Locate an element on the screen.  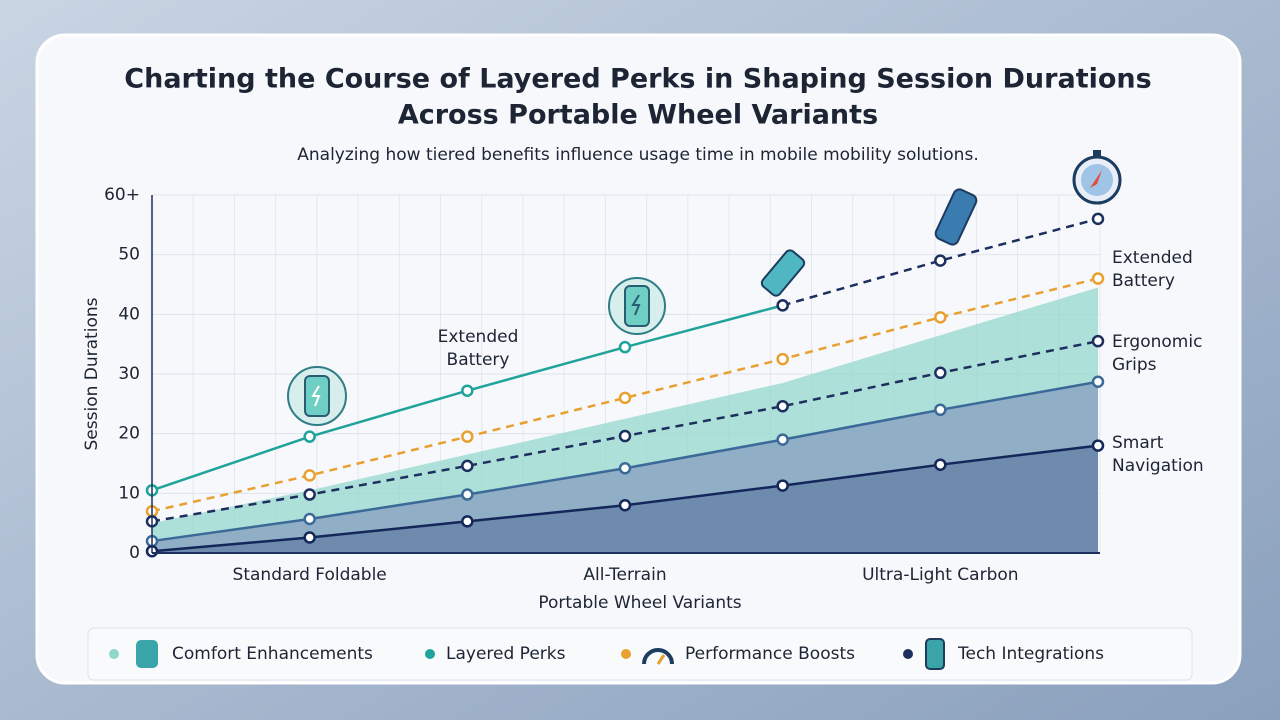
y-tick-label: 50 is located at coordinates (129, 255).